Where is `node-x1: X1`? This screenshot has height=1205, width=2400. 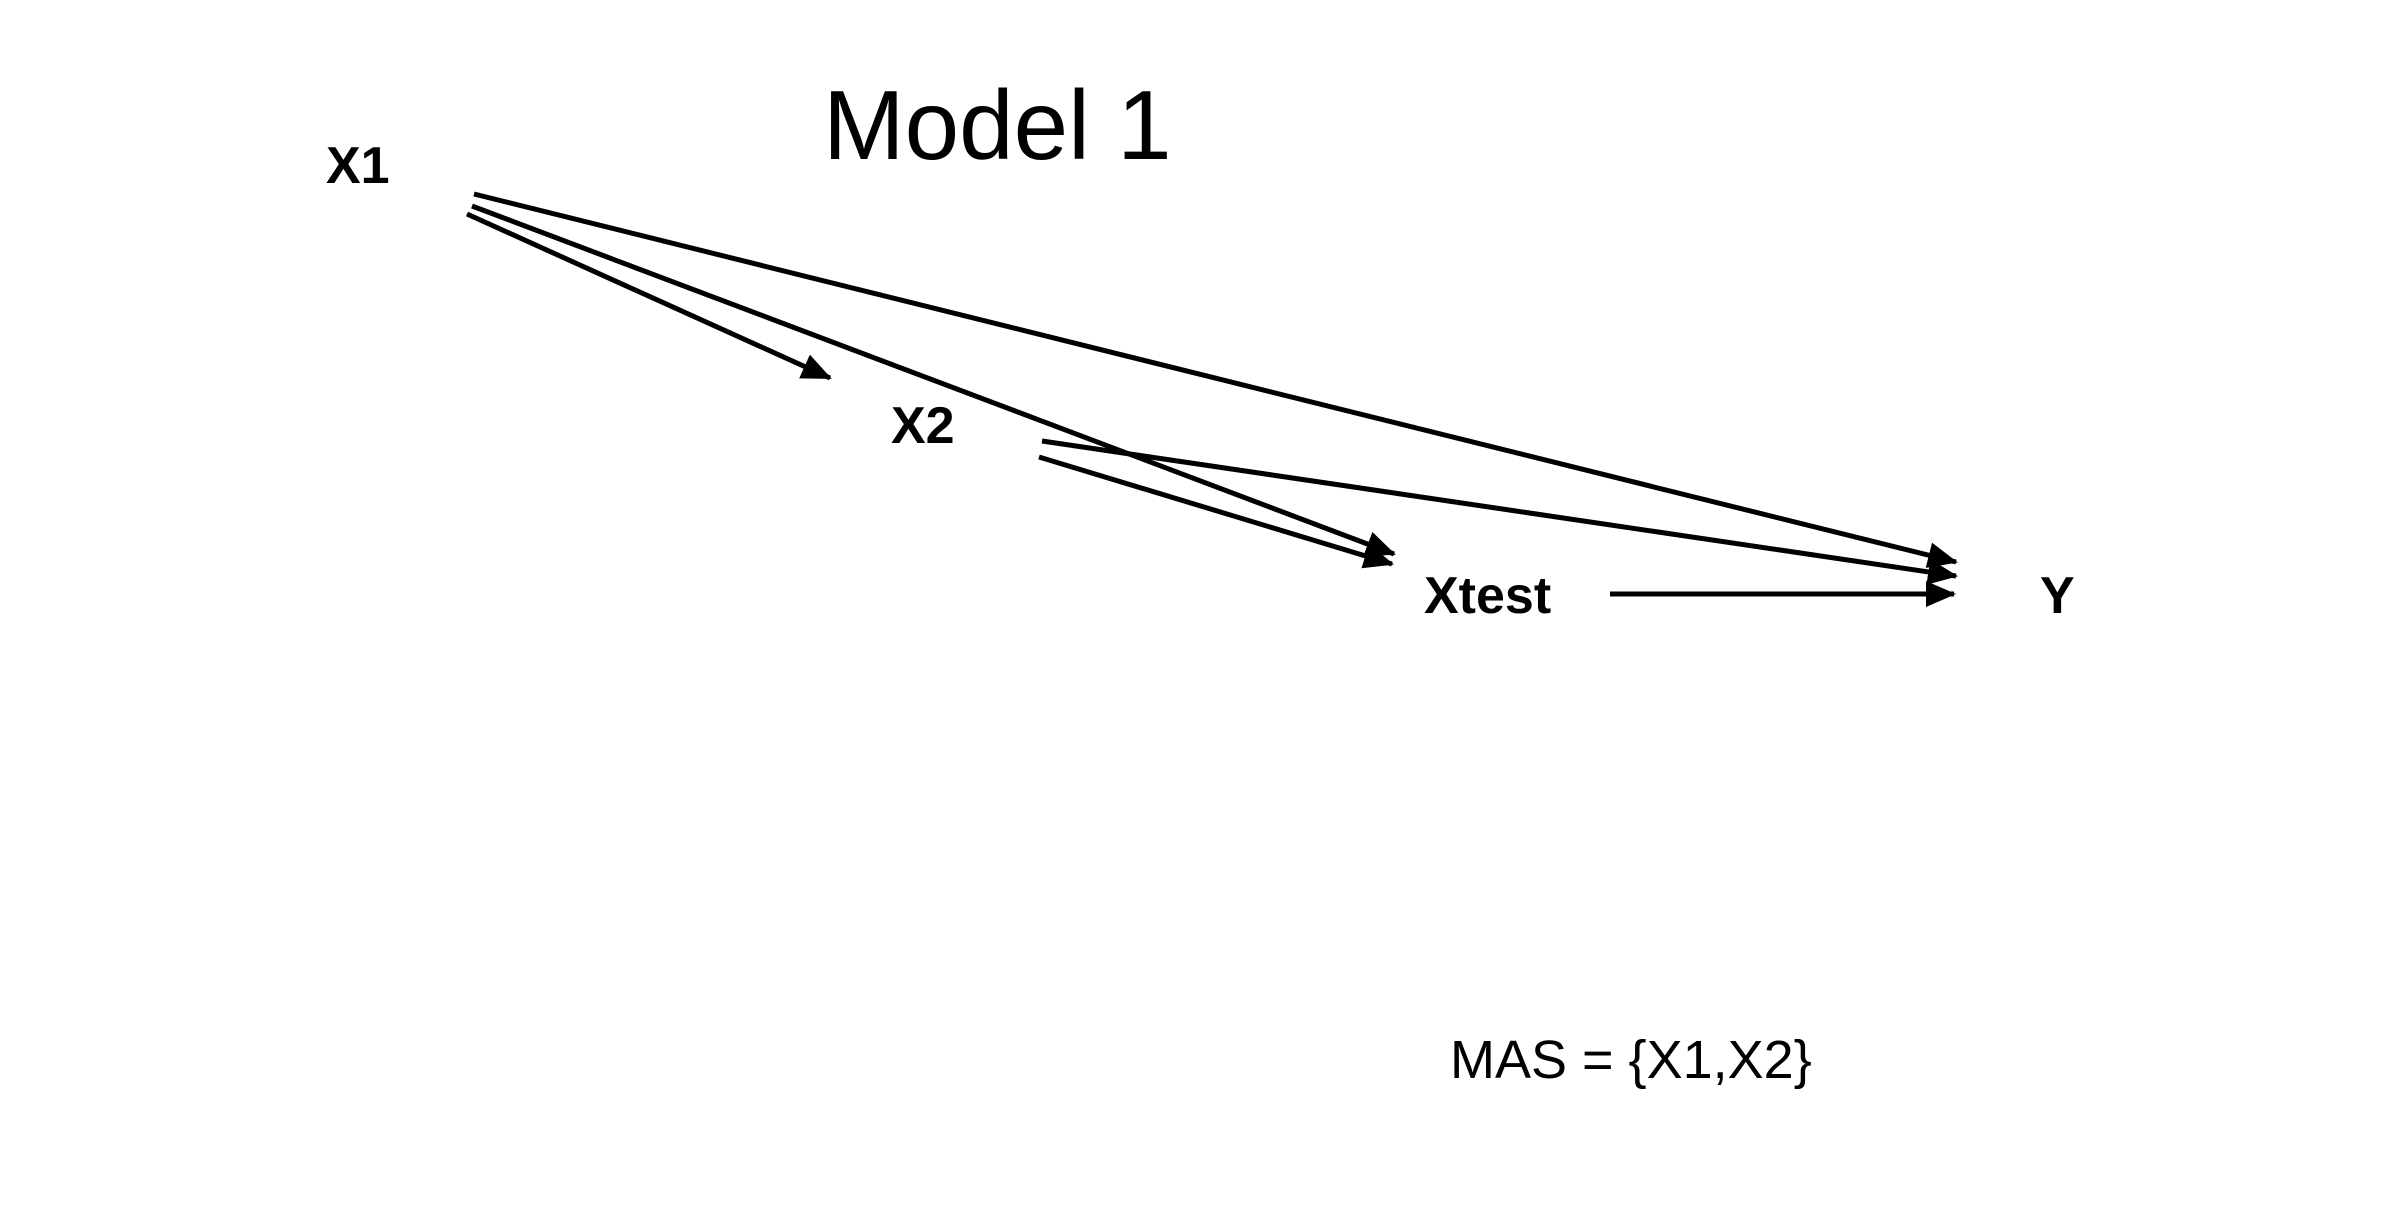
node-x1: X1 is located at coordinates (358, 166).